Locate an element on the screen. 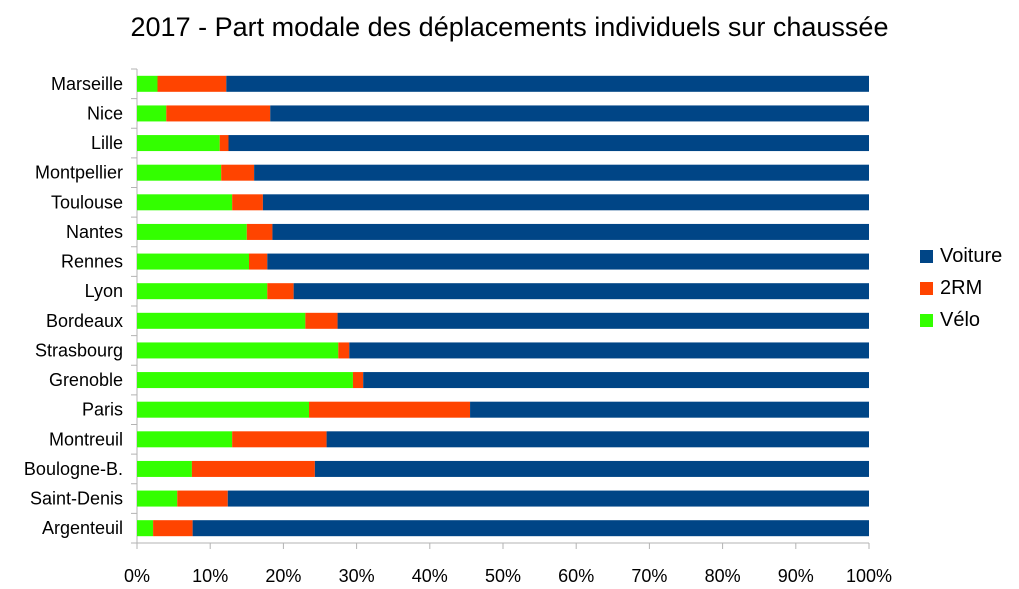  legend-item-2rm: 2RM is located at coordinates (961, 288).